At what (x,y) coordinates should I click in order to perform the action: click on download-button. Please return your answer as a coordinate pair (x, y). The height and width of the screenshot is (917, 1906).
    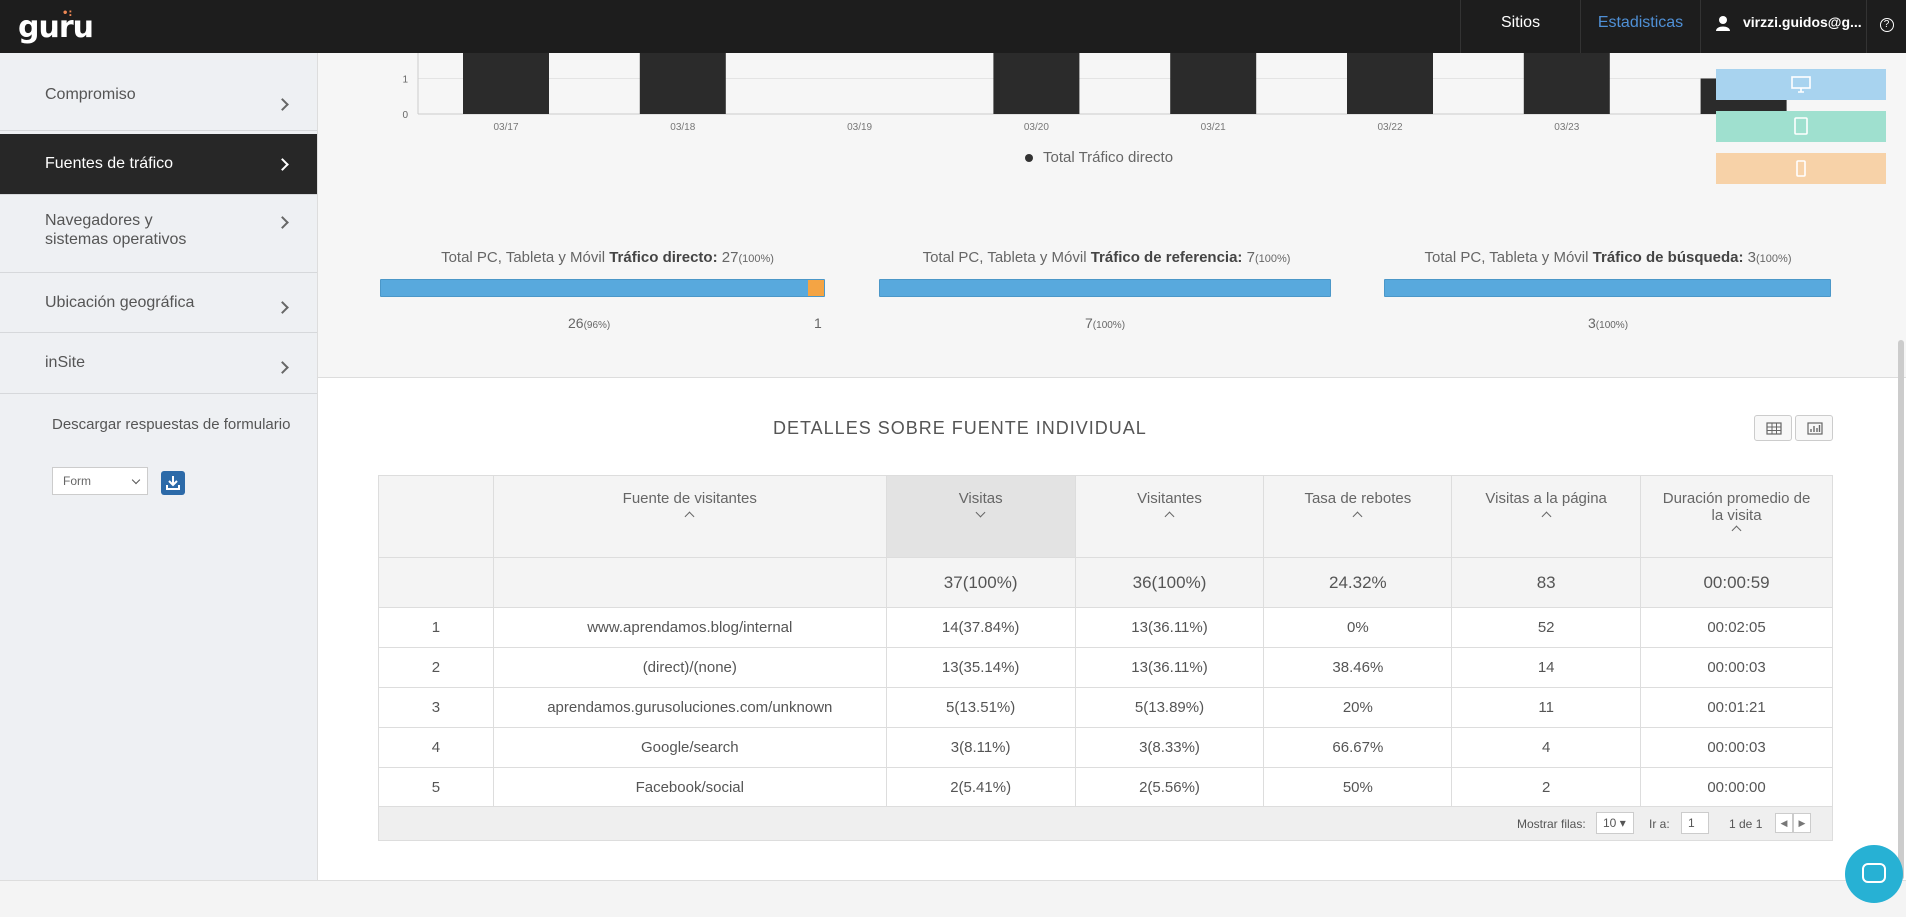
    Looking at the image, I should click on (173, 483).